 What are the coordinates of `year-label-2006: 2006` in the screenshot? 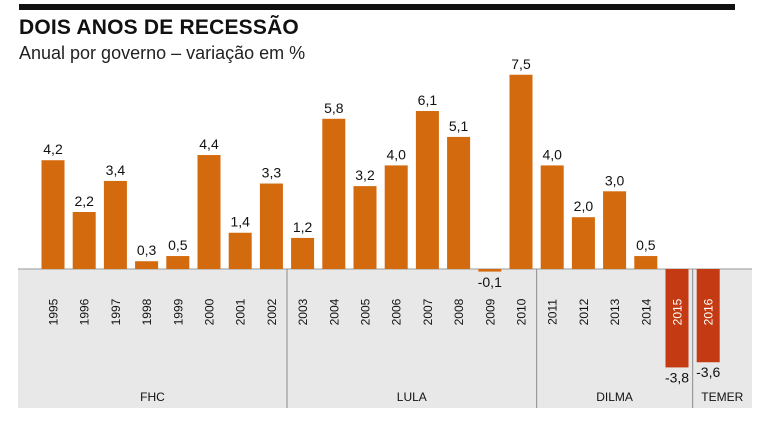 It's located at (397, 311).